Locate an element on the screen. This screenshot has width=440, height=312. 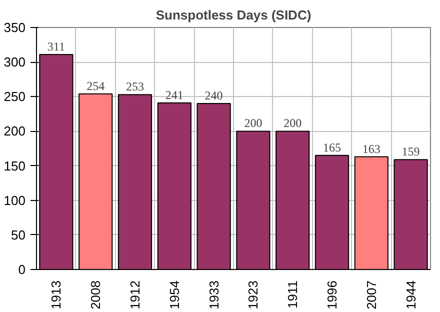
x-tick-label: 1996 is located at coordinates (332, 295).